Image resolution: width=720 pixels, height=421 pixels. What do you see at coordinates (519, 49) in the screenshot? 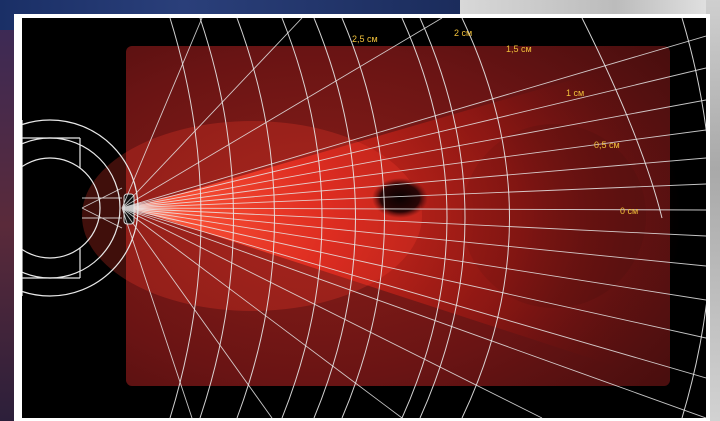
I see `depth-label-1-5: 1,5 см` at bounding box center [519, 49].